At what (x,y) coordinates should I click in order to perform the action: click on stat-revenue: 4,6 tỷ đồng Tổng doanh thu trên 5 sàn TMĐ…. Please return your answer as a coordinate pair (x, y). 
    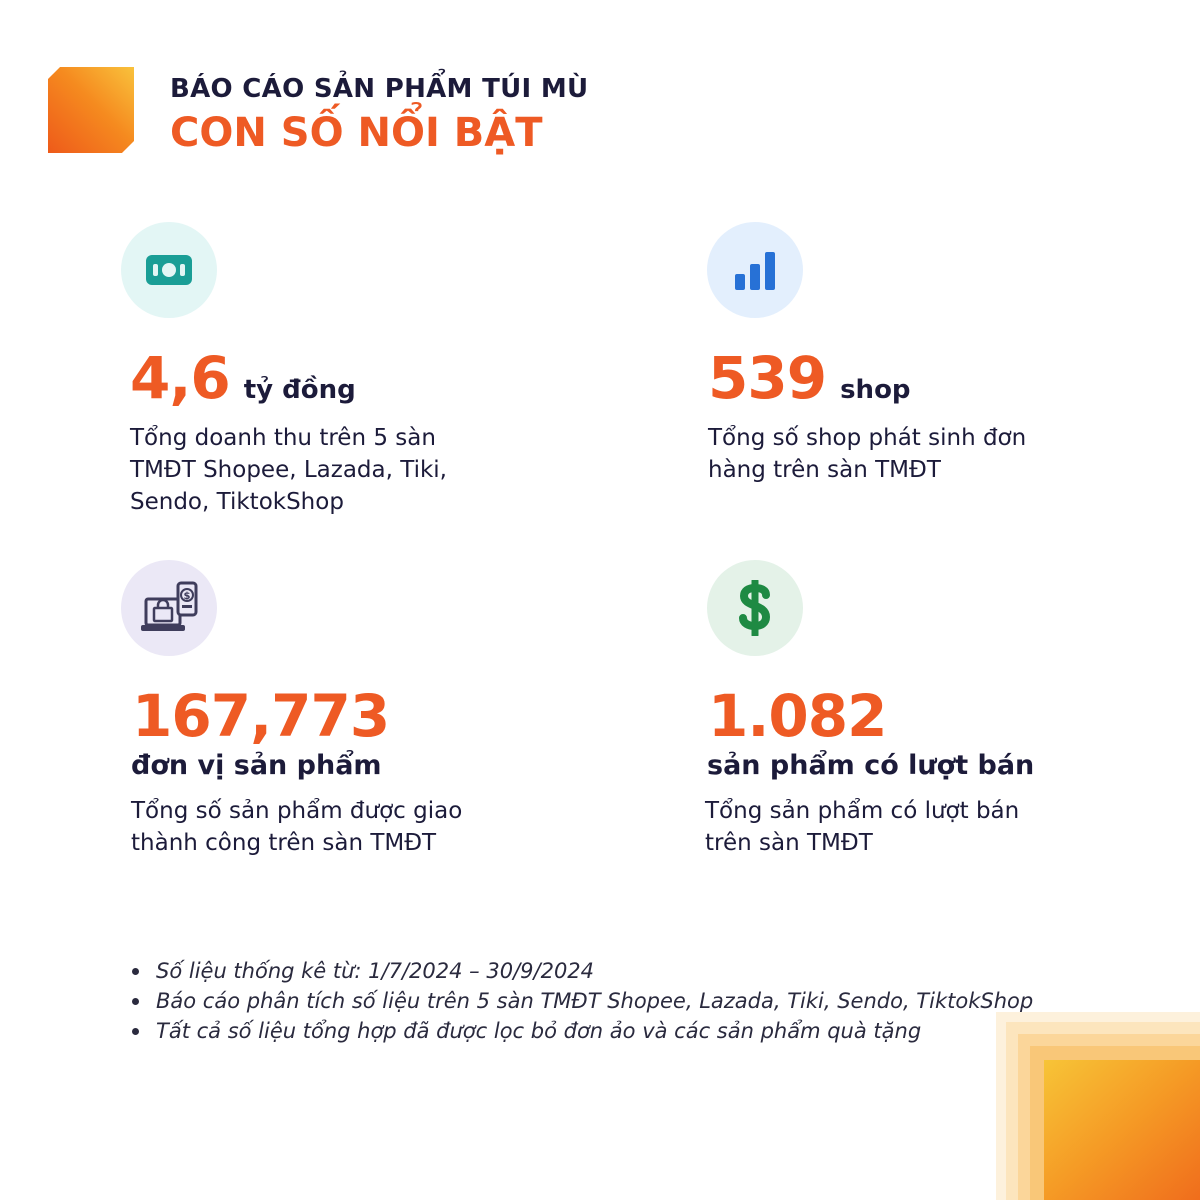
    Looking at the image, I should click on (351, 370).